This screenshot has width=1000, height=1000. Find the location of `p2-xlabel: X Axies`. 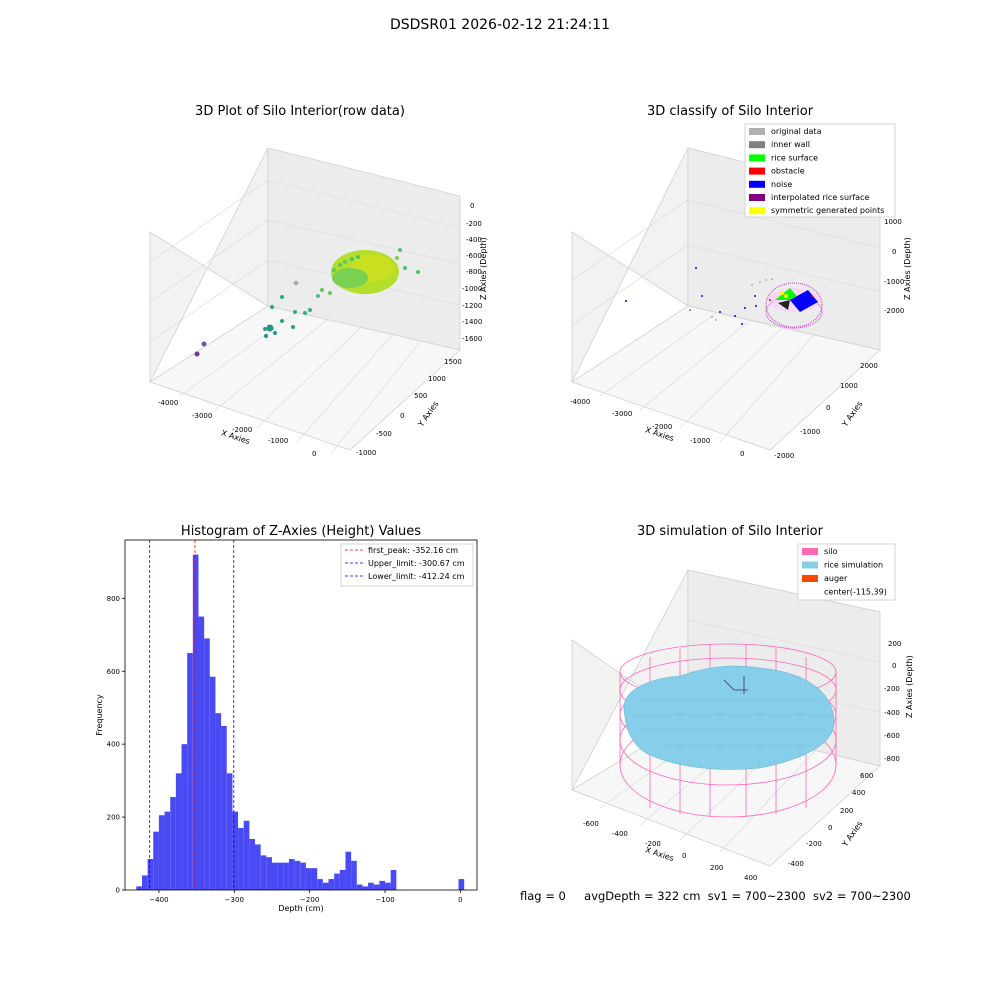

p2-xlabel: X Axies is located at coordinates (659, 434).